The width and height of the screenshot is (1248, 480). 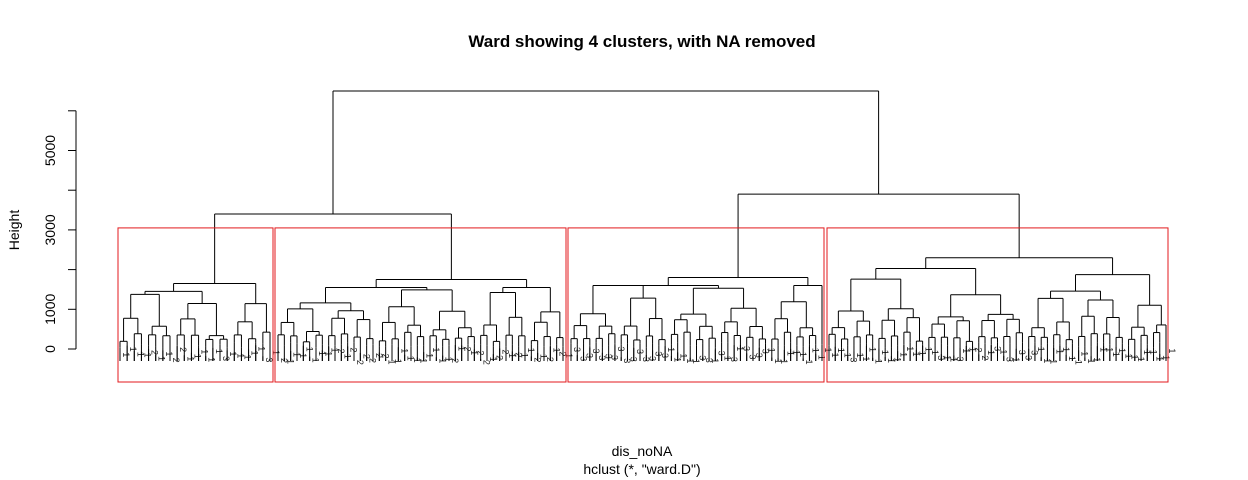 What do you see at coordinates (641, 41) in the screenshot?
I see `chart-title: Ward showing 4 clusters, with NA removed` at bounding box center [641, 41].